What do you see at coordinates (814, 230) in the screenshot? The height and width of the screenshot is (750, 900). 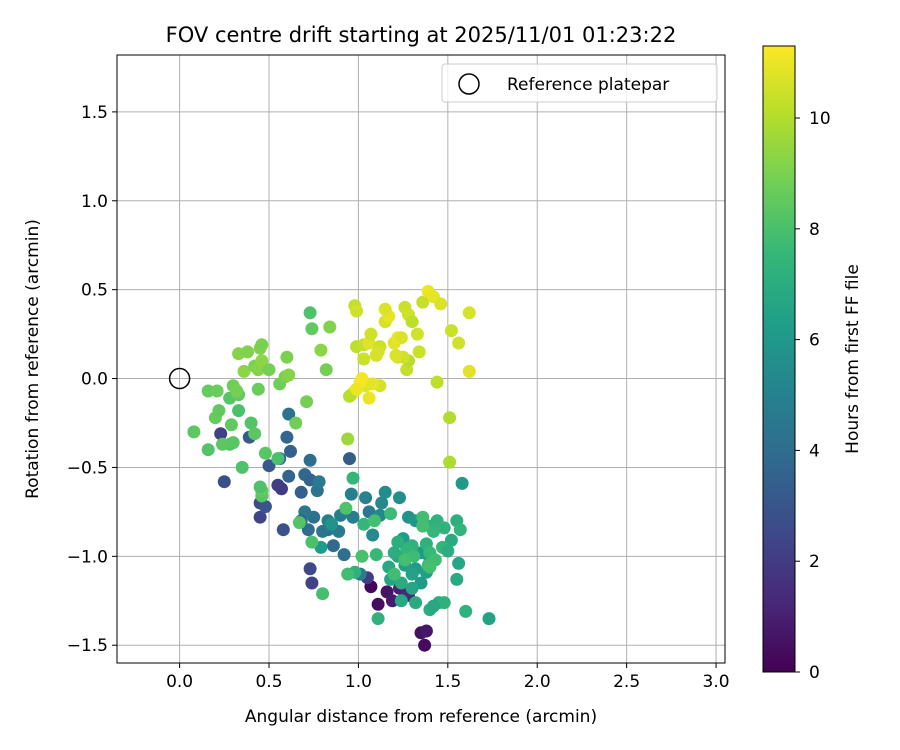 I see `colorbar-tick-label: 8` at bounding box center [814, 230].